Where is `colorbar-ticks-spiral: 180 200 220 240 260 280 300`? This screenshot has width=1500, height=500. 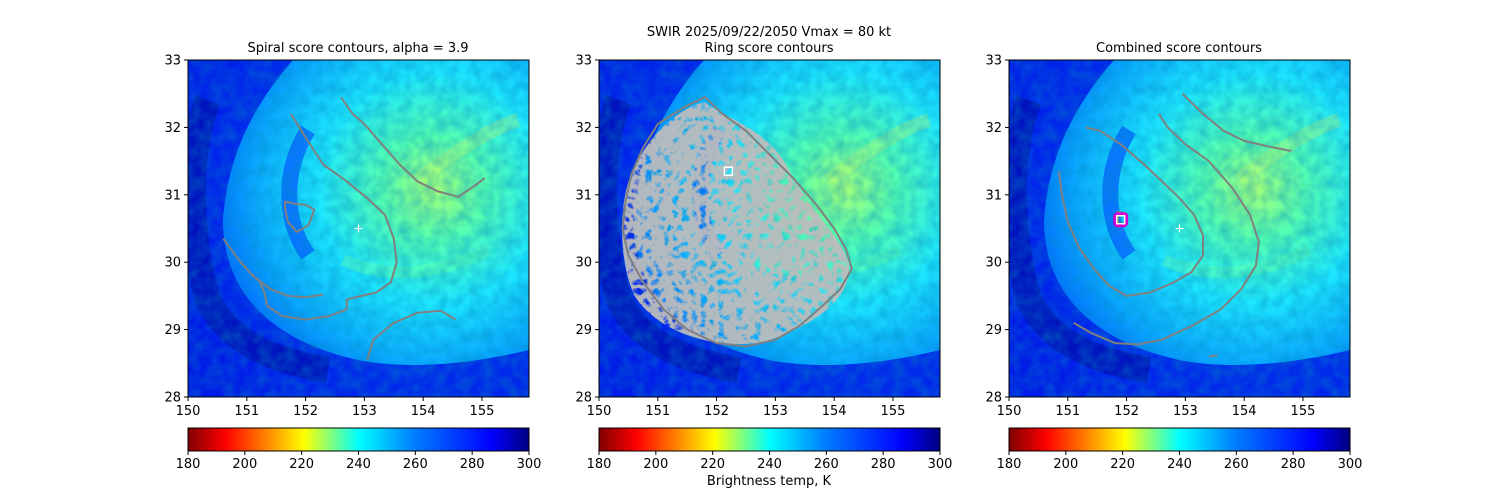
colorbar-ticks-spiral: 180 200 220 240 260 280 300 is located at coordinates (359, 461).